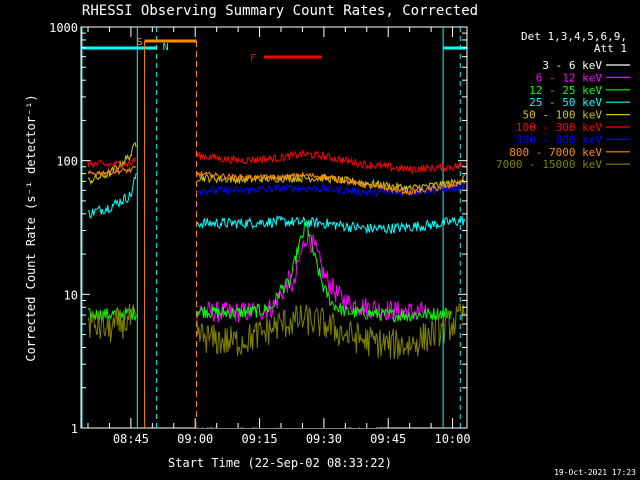 This screenshot has height=480, width=640. I want to click on footer-date: 19-Oct-2021 17:23, so click(595, 472).